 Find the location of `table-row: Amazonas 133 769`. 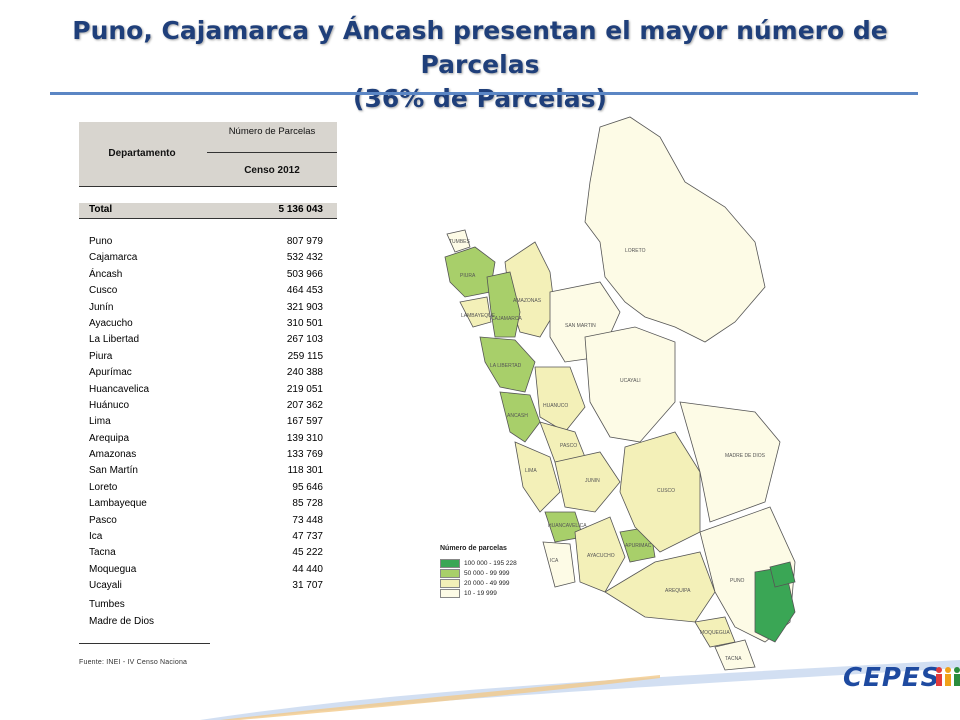

table-row: Amazonas 133 769 is located at coordinates (208, 457).